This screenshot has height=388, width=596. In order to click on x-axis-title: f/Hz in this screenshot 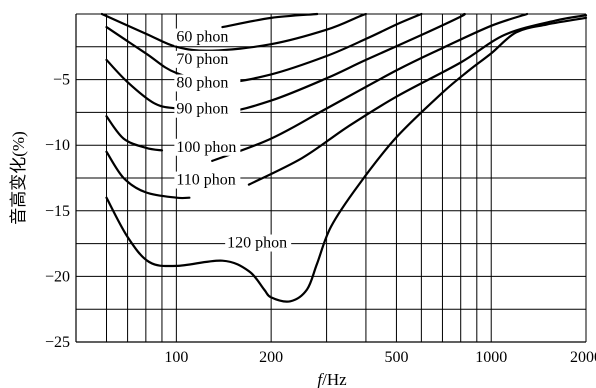, I will do `click(332, 379)`.